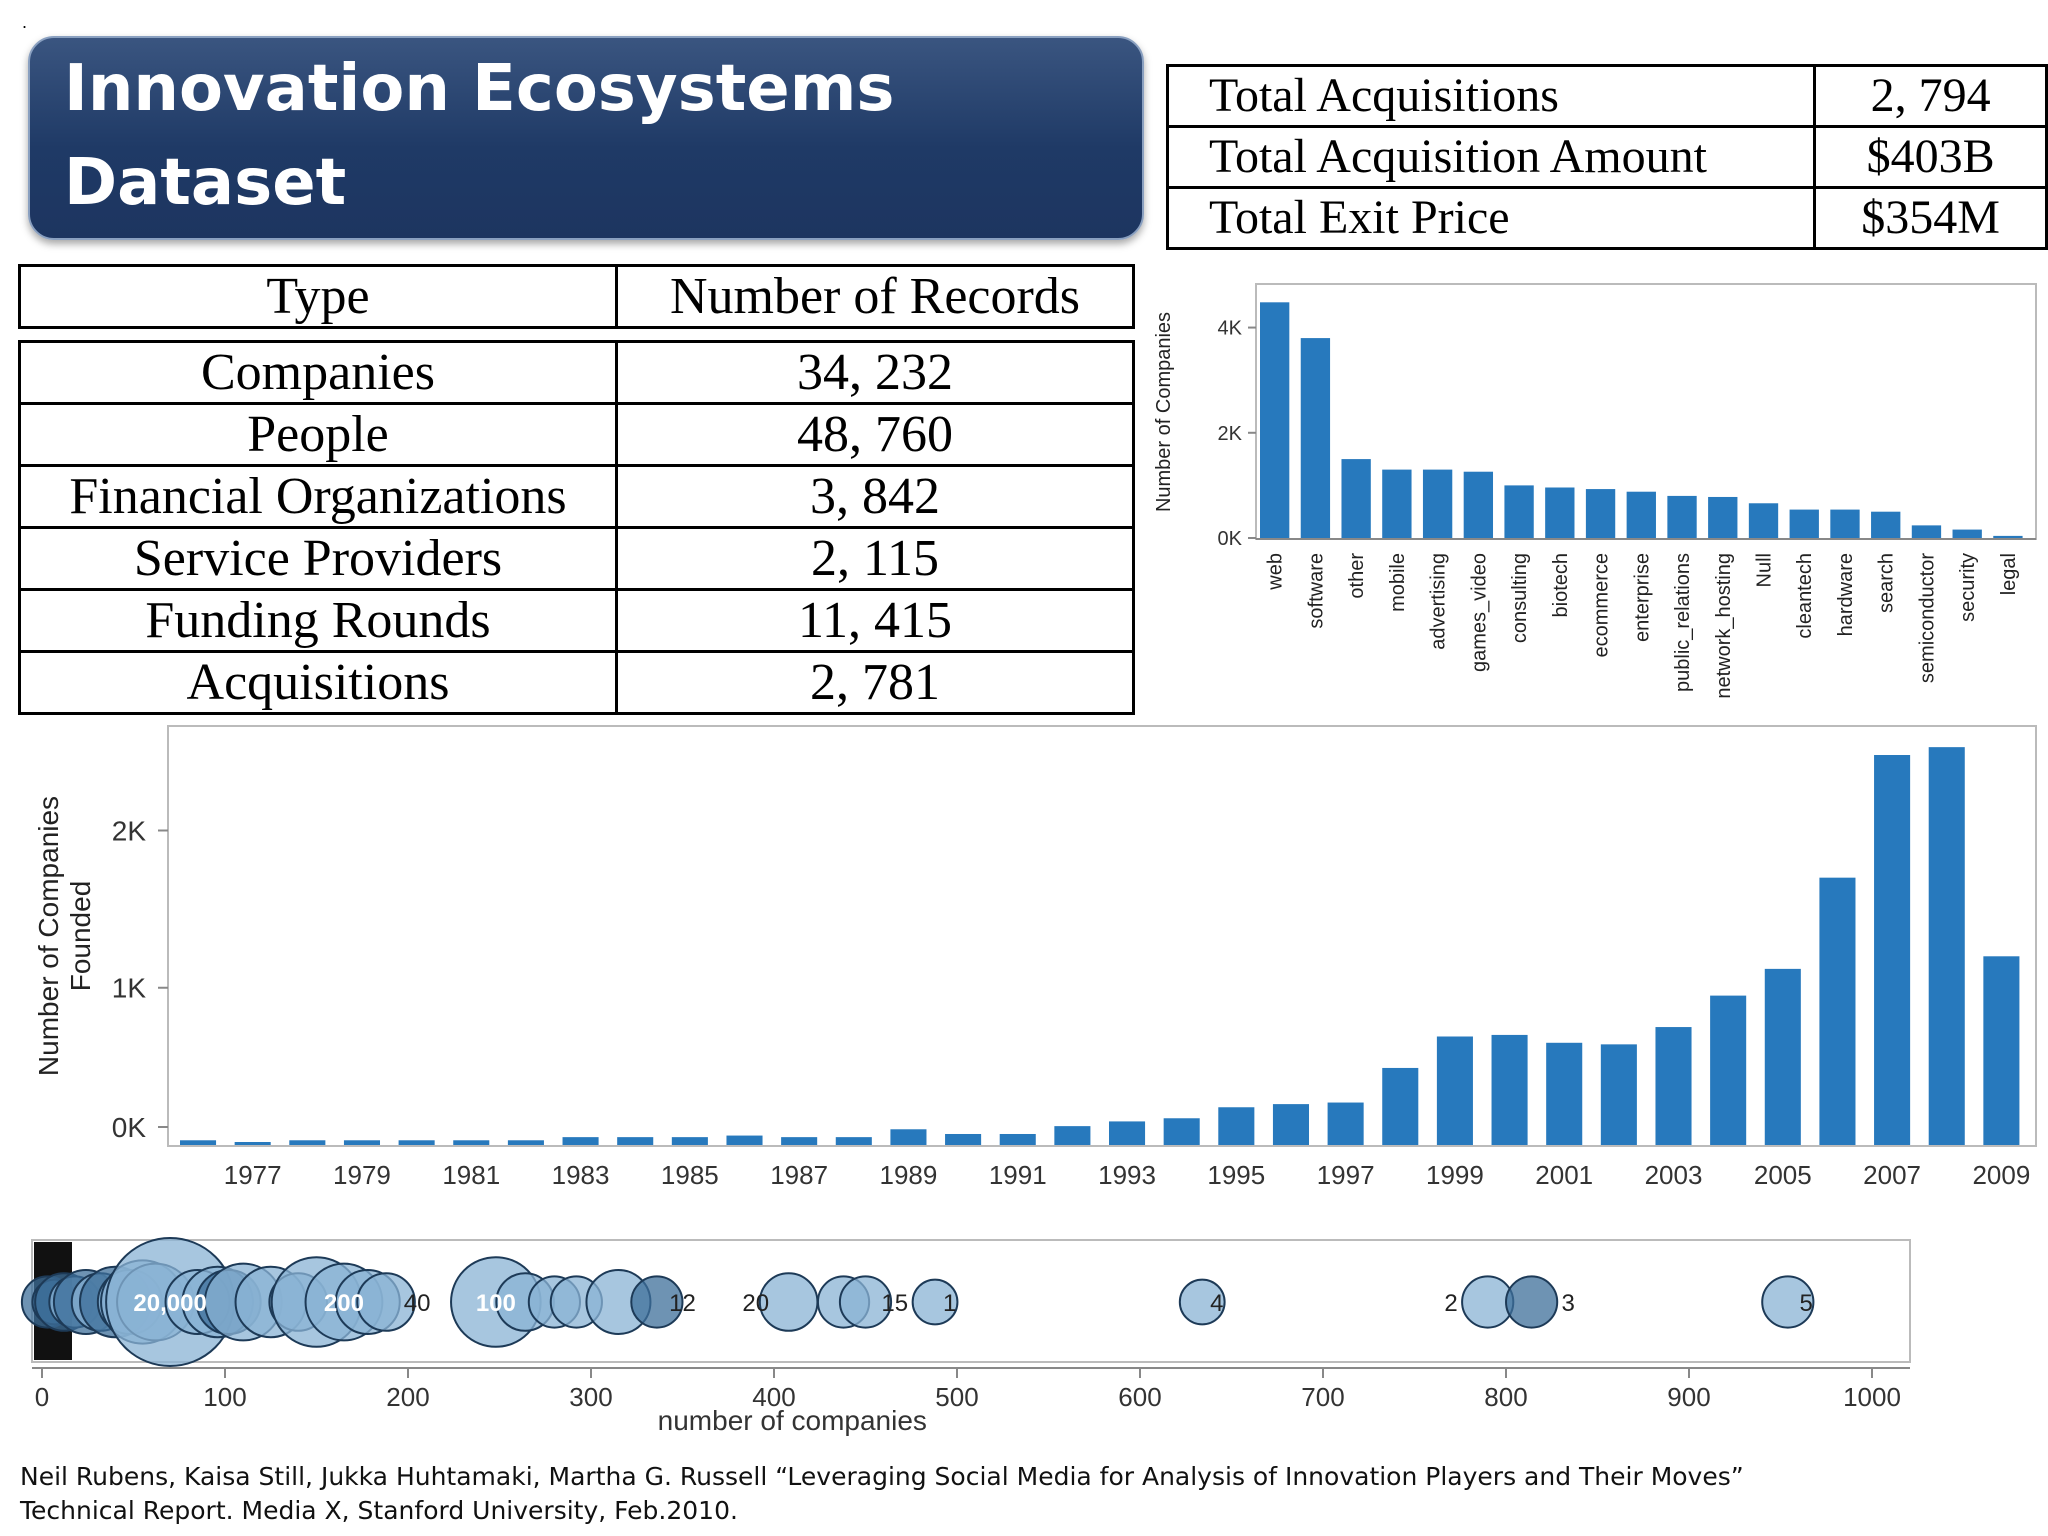 The image size is (2048, 1536). Describe the element at coordinates (1322, 1397) in the screenshot. I see `bubble-x-tick-label: 700` at that location.